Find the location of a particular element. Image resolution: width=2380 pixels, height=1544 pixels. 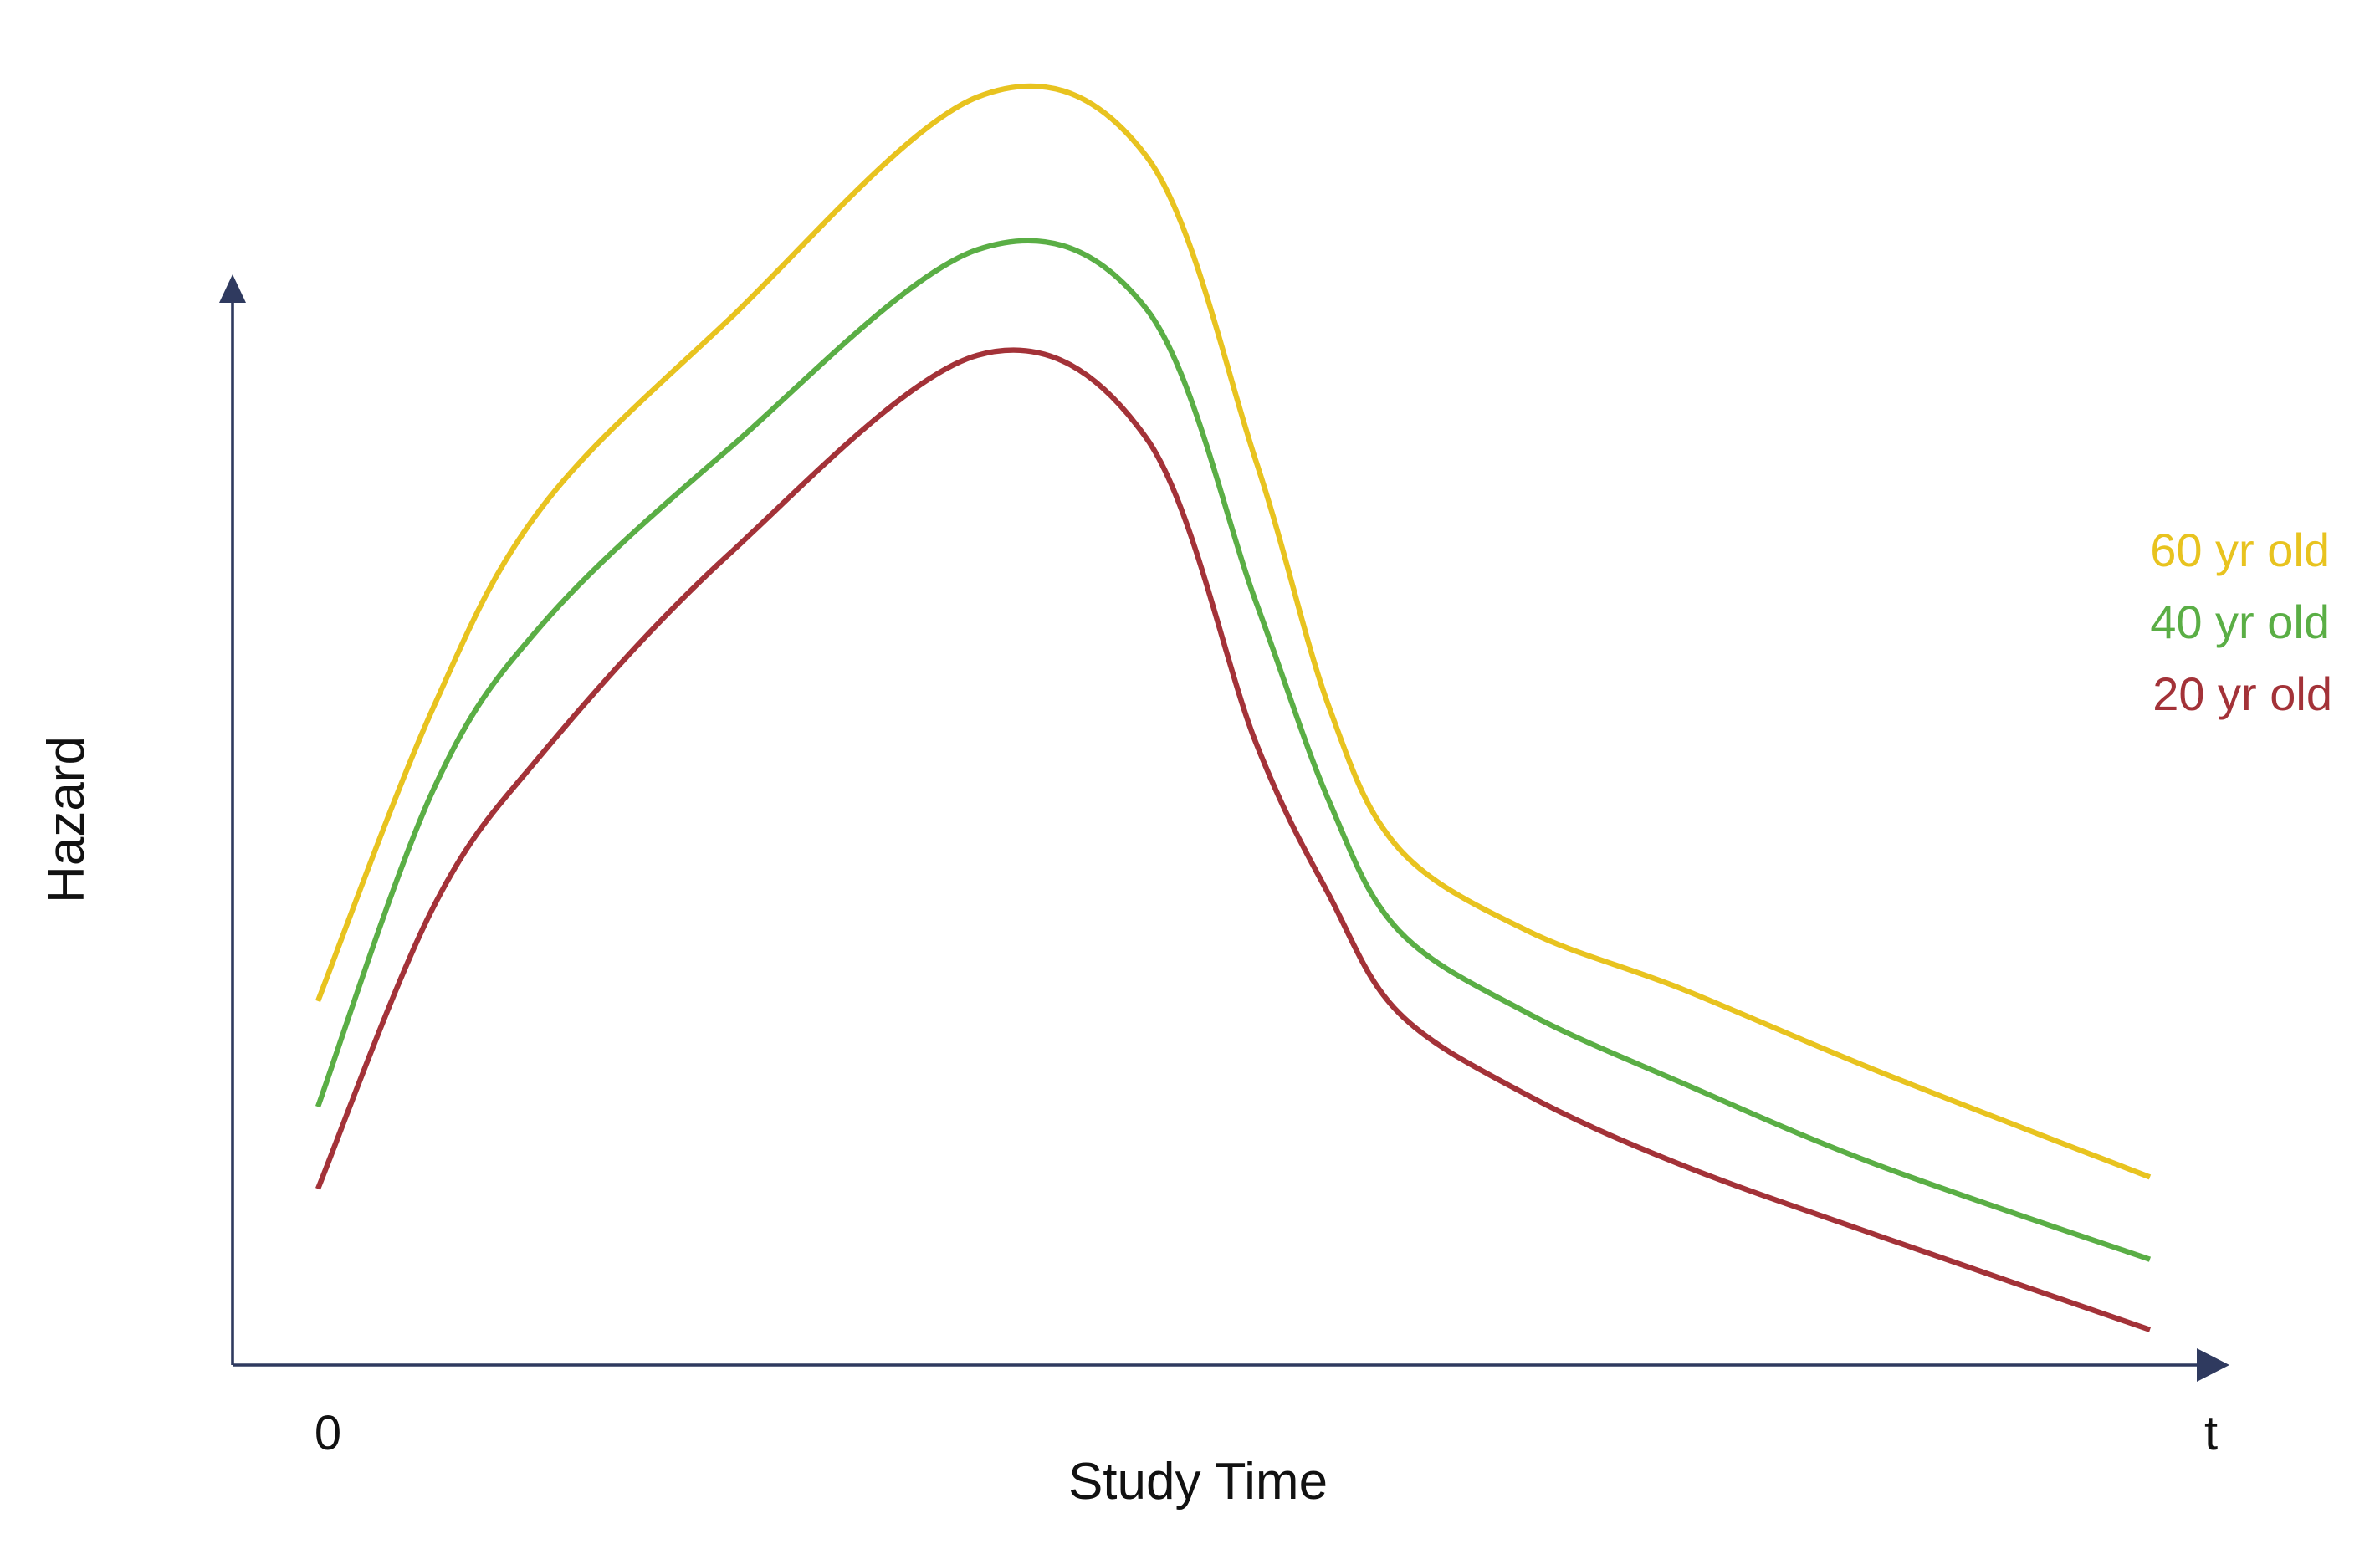

x-tick-label: t is located at coordinates (2211, 1433).